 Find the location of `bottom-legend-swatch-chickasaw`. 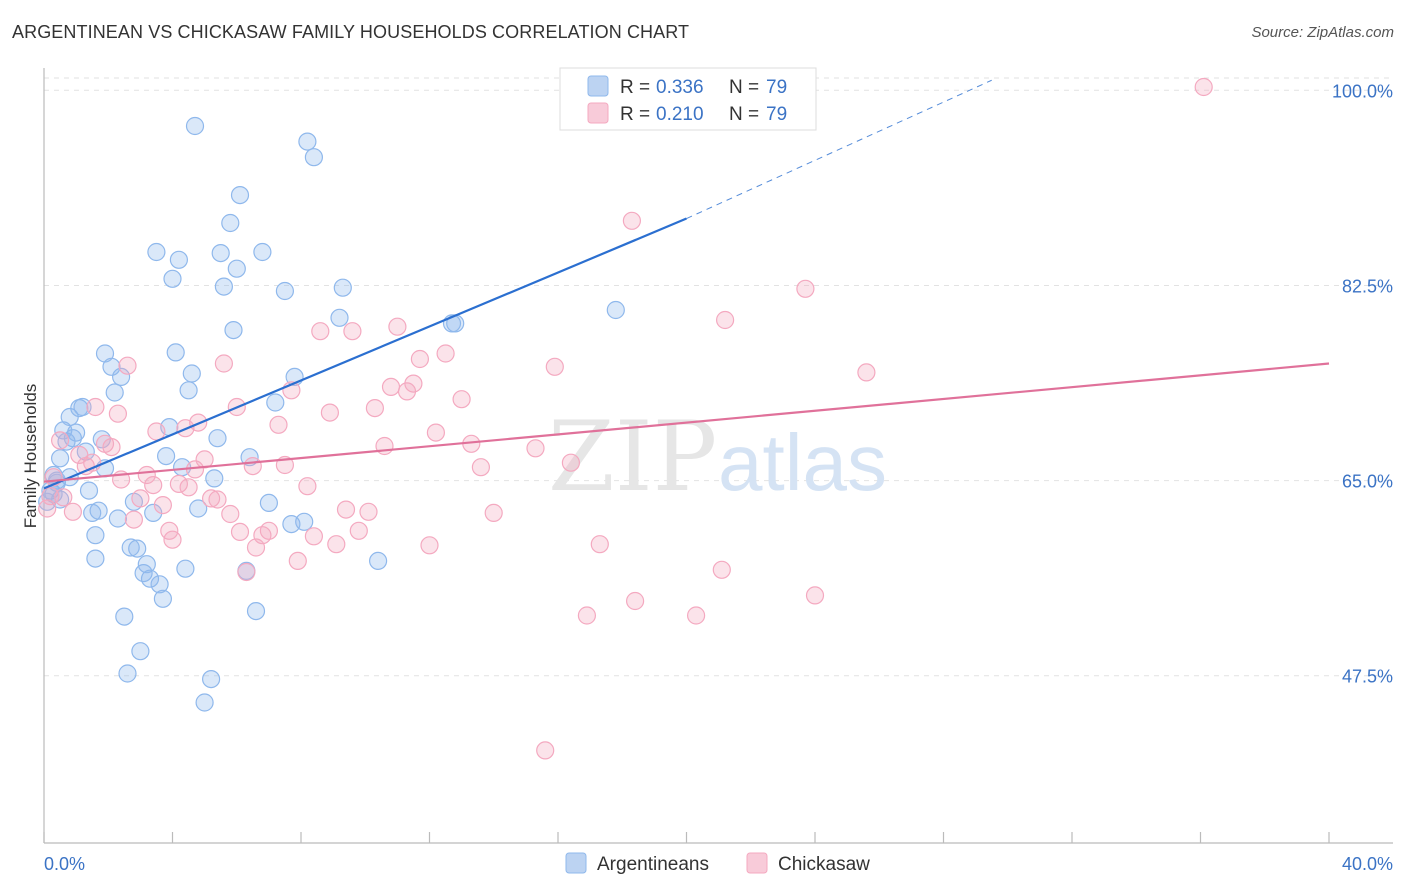

bottom-legend-swatch-chickasaw is located at coordinates (757, 863).